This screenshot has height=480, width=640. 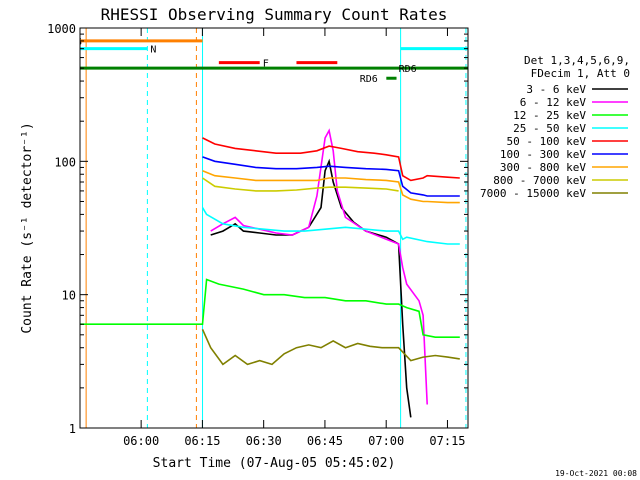 What do you see at coordinates (553, 102) in the screenshot?
I see `legend-label-1: 6 - 12 keV` at bounding box center [553, 102].